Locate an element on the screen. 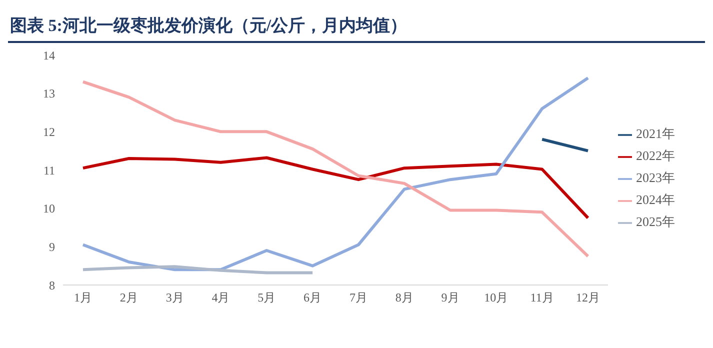 Image resolution: width=713 pixels, height=348 pixels. y-tick-label: 8 is located at coordinates (52, 285).